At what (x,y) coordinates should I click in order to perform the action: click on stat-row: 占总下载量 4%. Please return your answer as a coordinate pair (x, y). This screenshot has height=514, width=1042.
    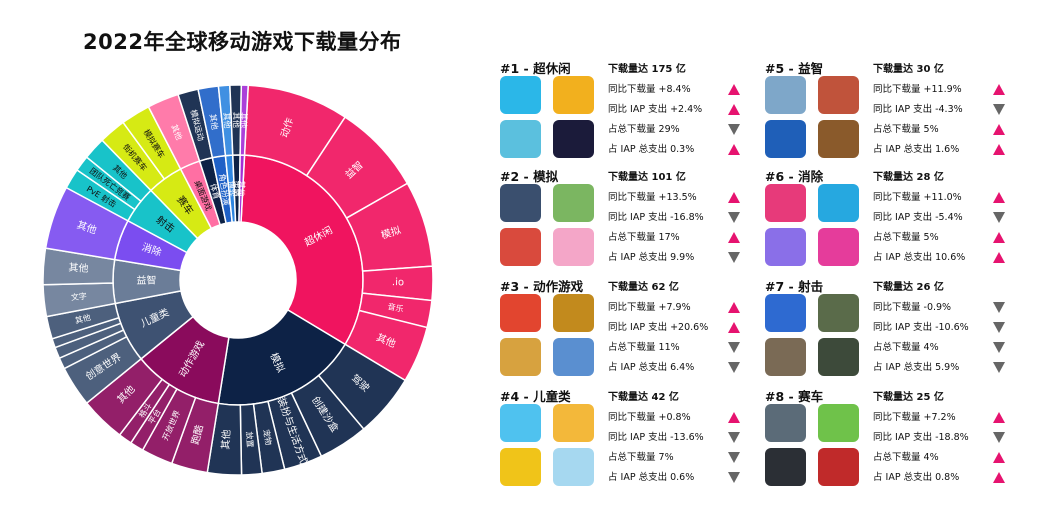
    Looking at the image, I should click on (948, 348).